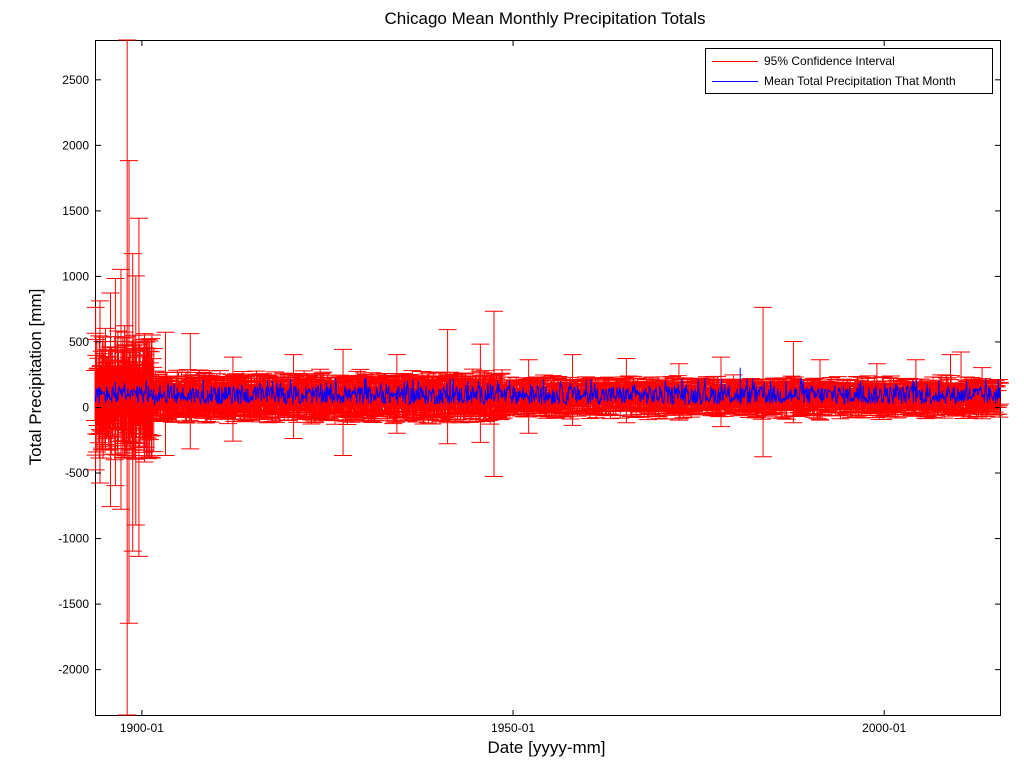 The width and height of the screenshot is (1024, 768). I want to click on legend-entry-mean-precipitation: Mean Total Precipitation That Month, so click(834, 81).